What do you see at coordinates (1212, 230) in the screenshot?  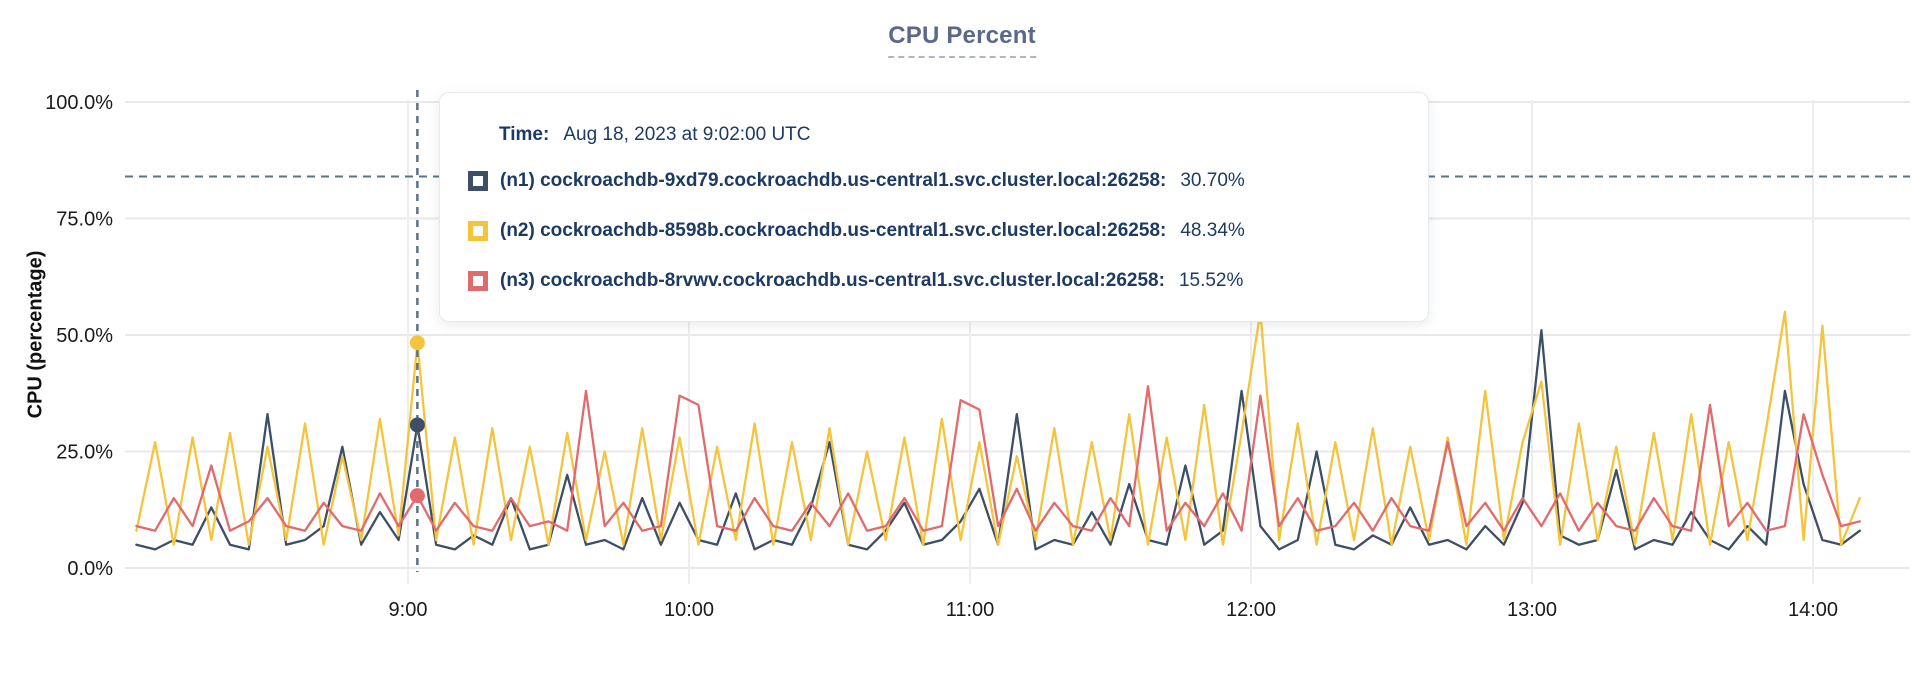 I see `series-n2-value: 48.34%` at bounding box center [1212, 230].